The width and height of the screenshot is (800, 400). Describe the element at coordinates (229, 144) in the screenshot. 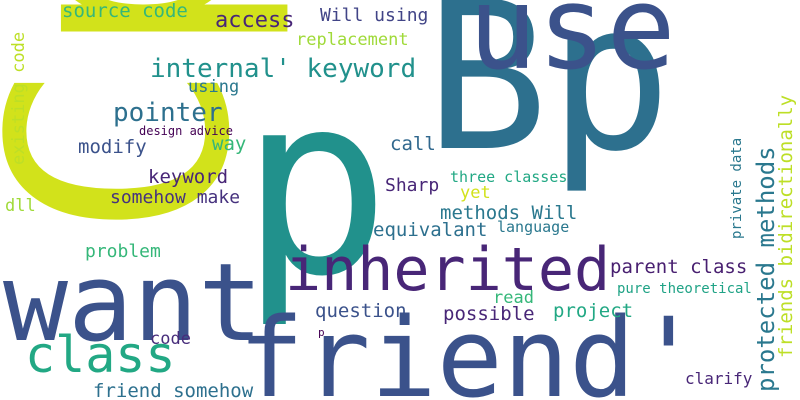

I see `word-way: way` at that location.